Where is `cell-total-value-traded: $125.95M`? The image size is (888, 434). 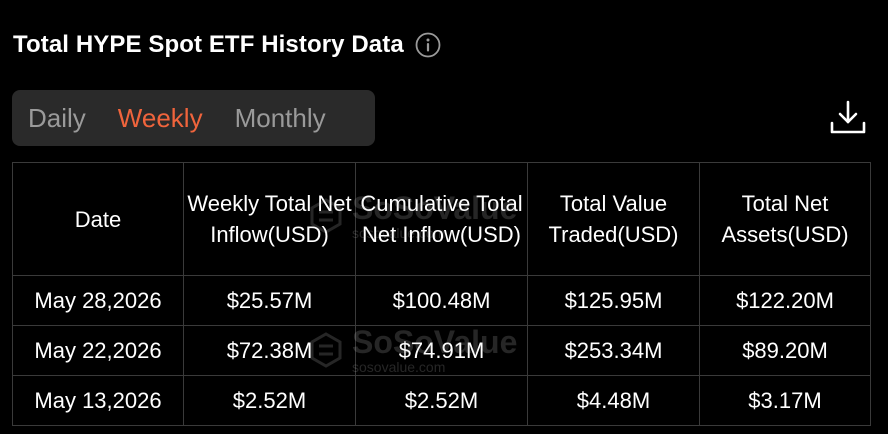 cell-total-value-traded: $125.95M is located at coordinates (613, 300).